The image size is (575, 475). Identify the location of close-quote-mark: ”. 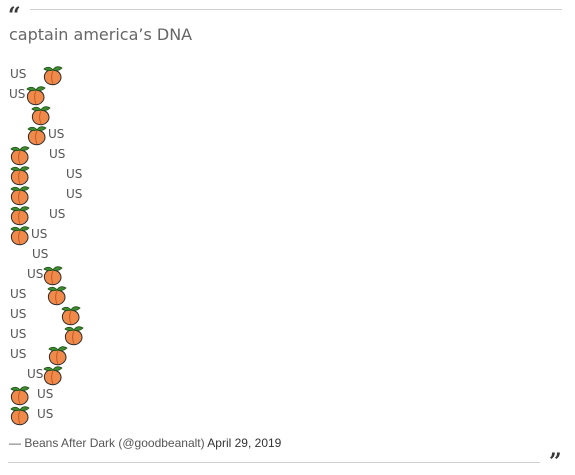
(555, 462).